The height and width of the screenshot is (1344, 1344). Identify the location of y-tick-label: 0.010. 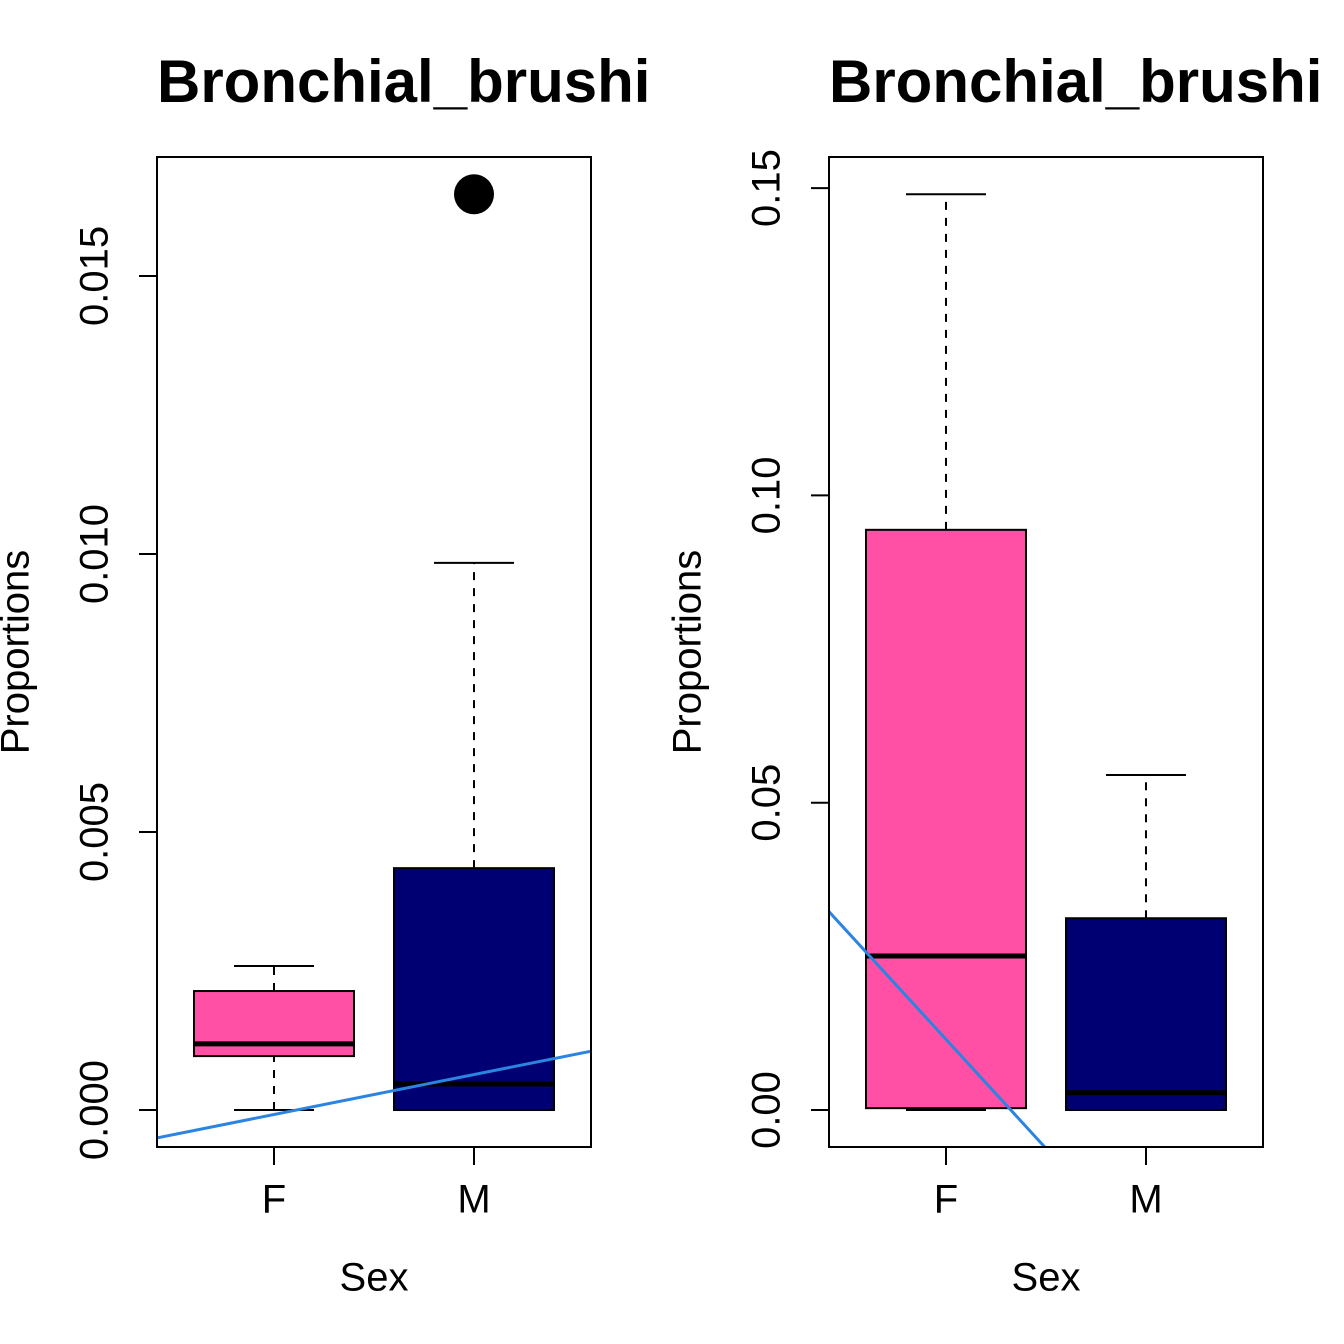
(95, 554).